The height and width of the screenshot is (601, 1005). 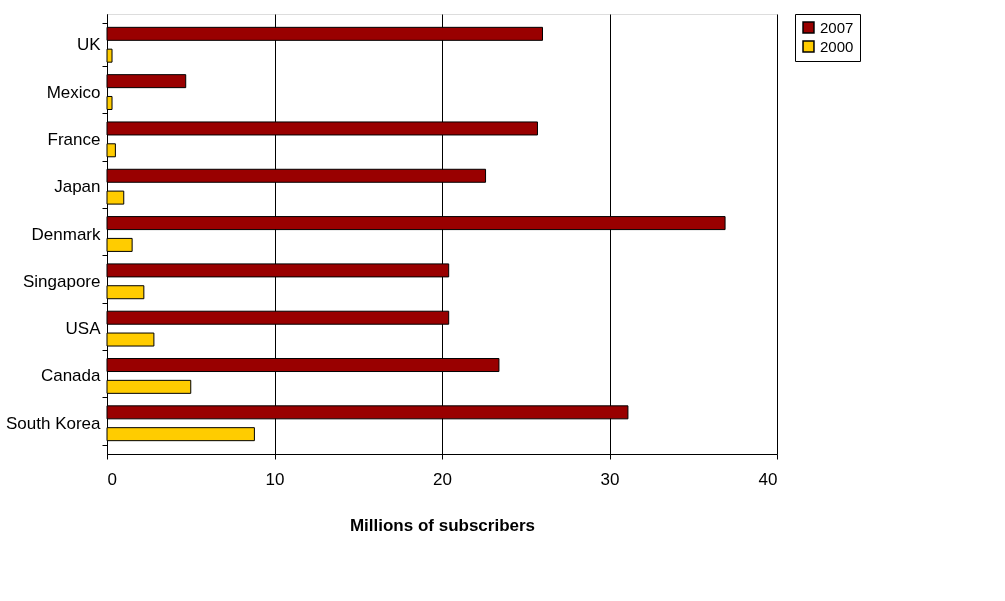 I want to click on x-tick-label: 0, so click(x=112, y=479).